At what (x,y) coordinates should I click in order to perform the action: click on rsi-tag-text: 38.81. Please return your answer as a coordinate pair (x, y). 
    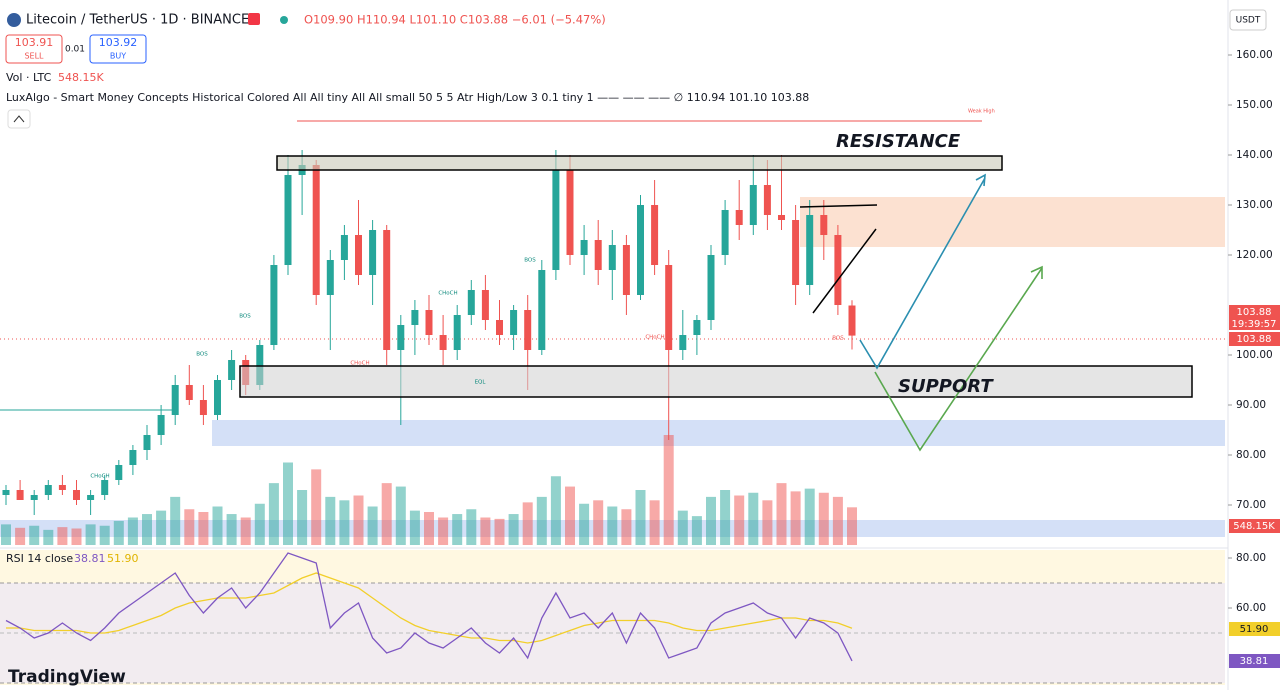
    Looking at the image, I should click on (1254, 661).